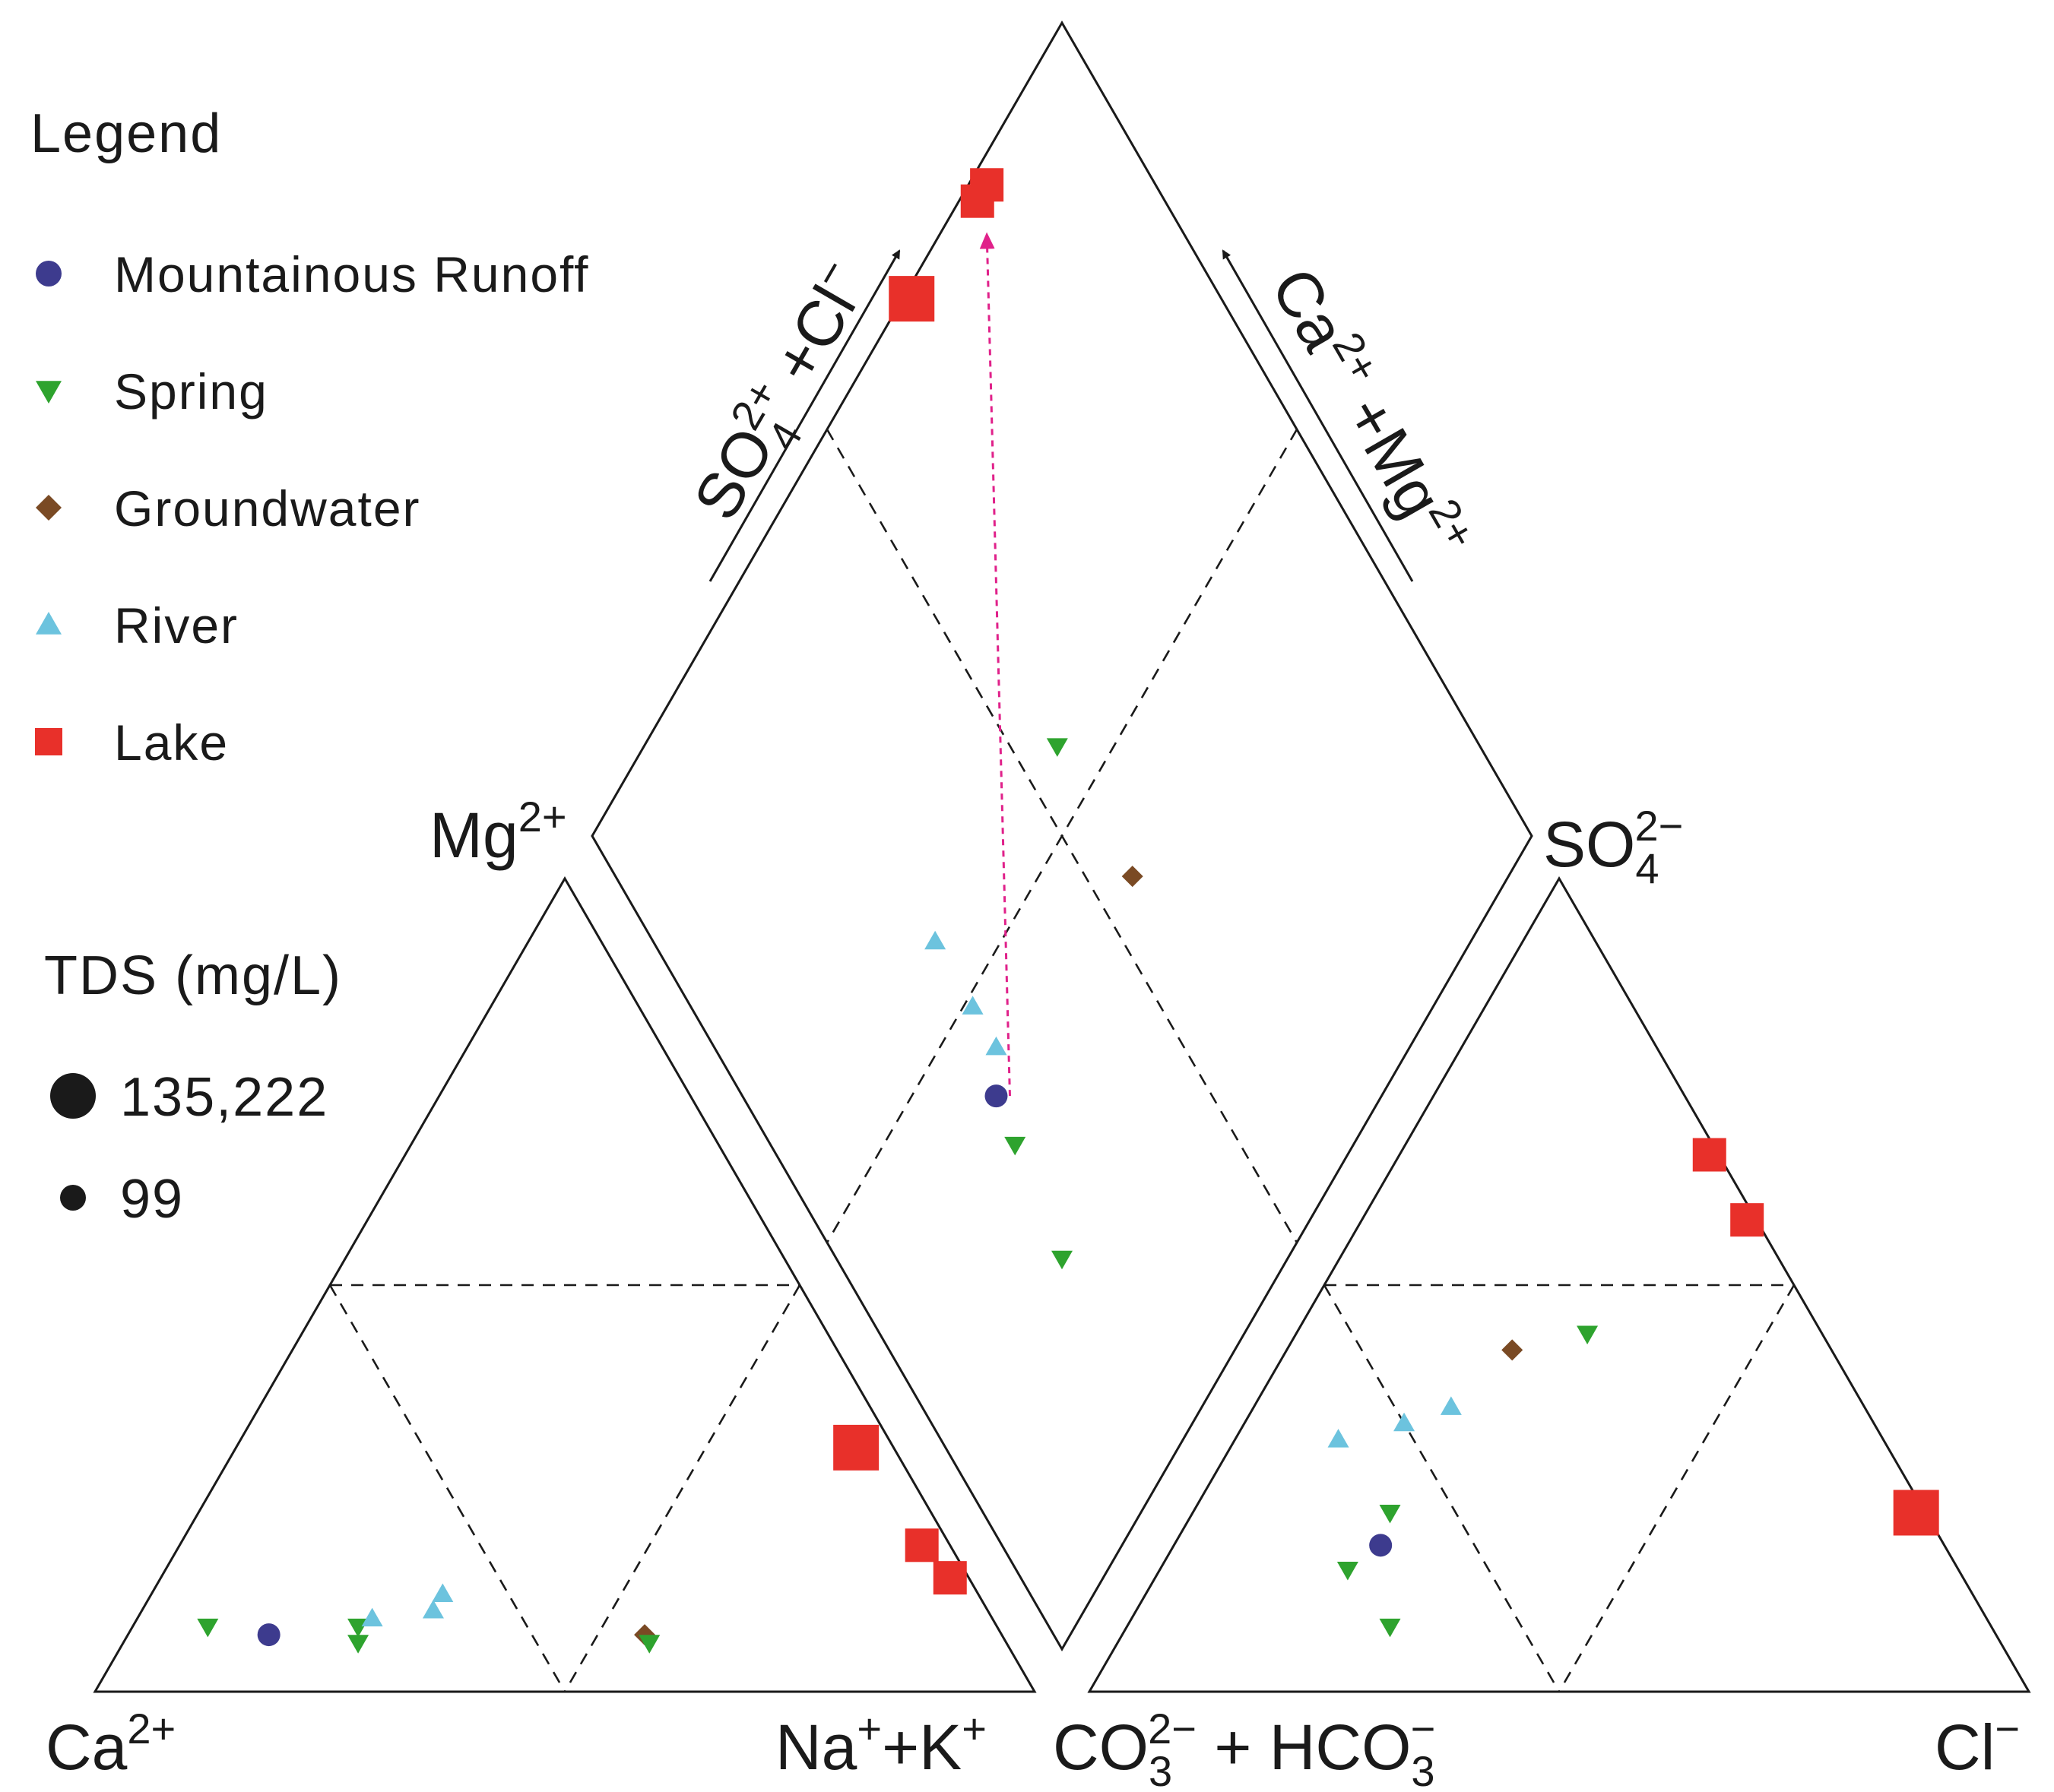 The height and width of the screenshot is (1792, 2054). What do you see at coordinates (48, 741) in the screenshot?
I see `legend-lake-marker` at bounding box center [48, 741].